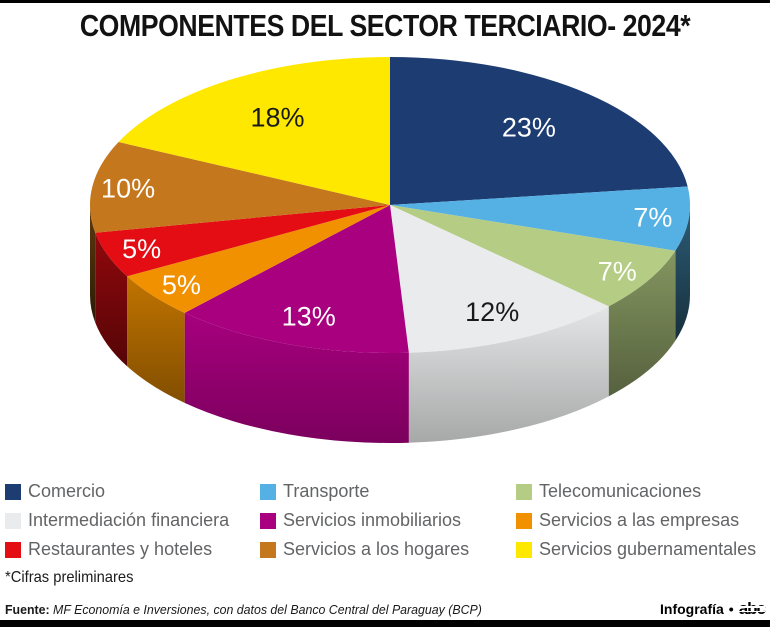  I want to click on slice-value-label-telecomunicaciones: 7%, so click(617, 271).